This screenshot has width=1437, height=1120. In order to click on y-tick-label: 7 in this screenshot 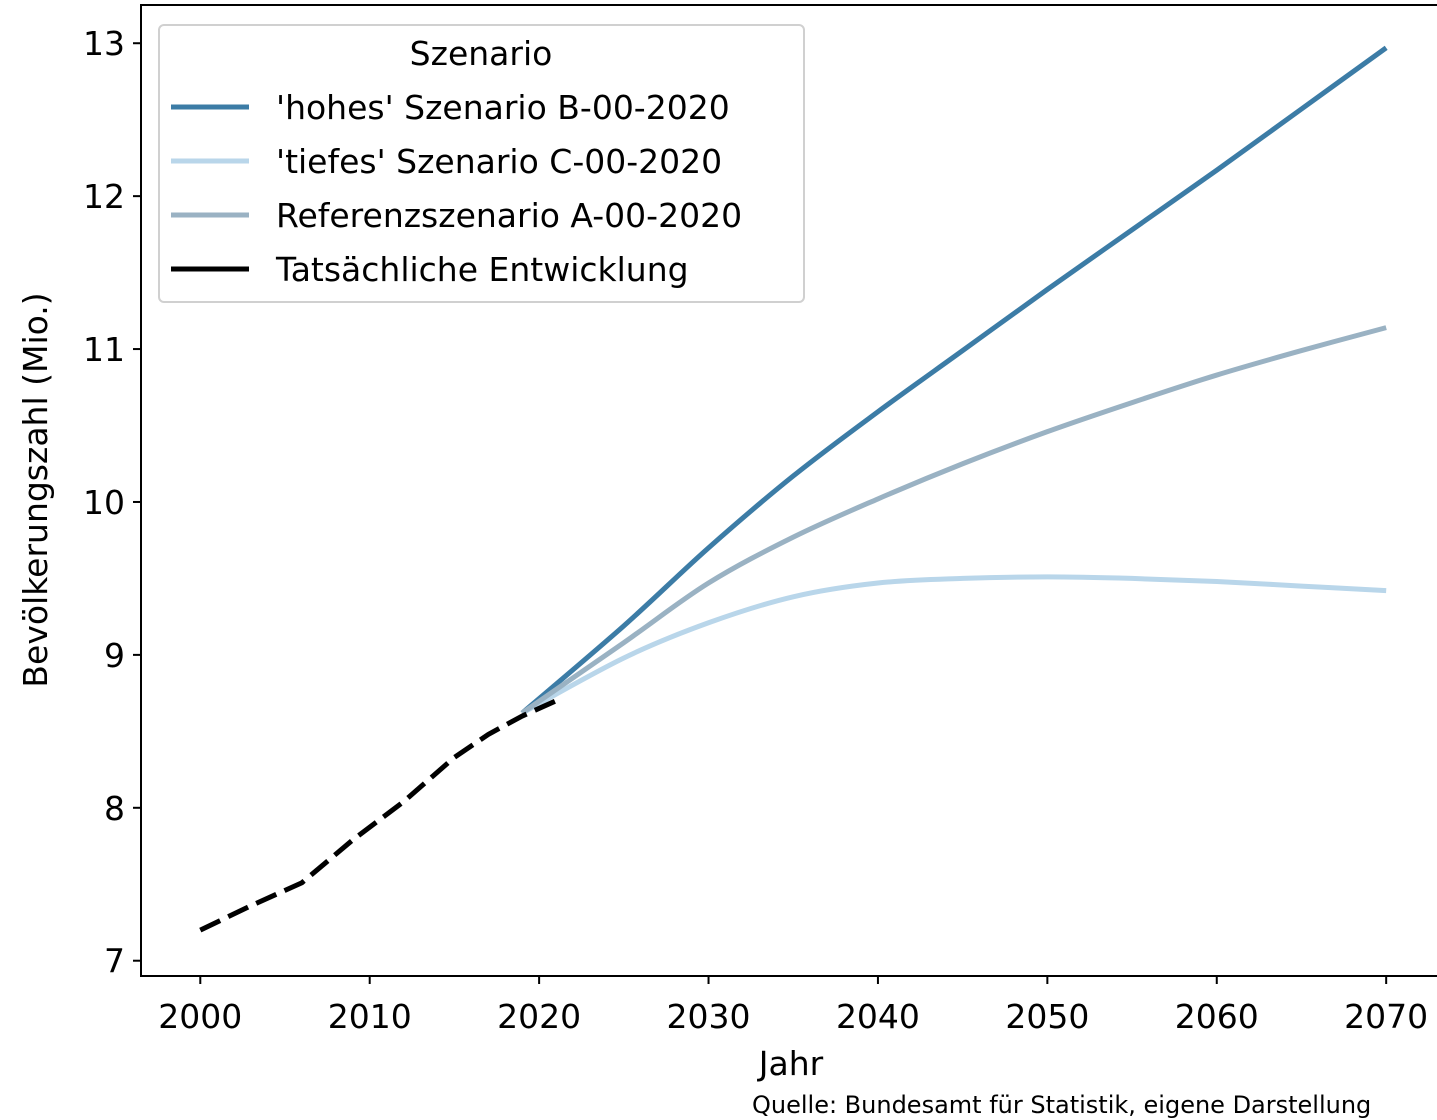, I will do `click(114, 961)`.